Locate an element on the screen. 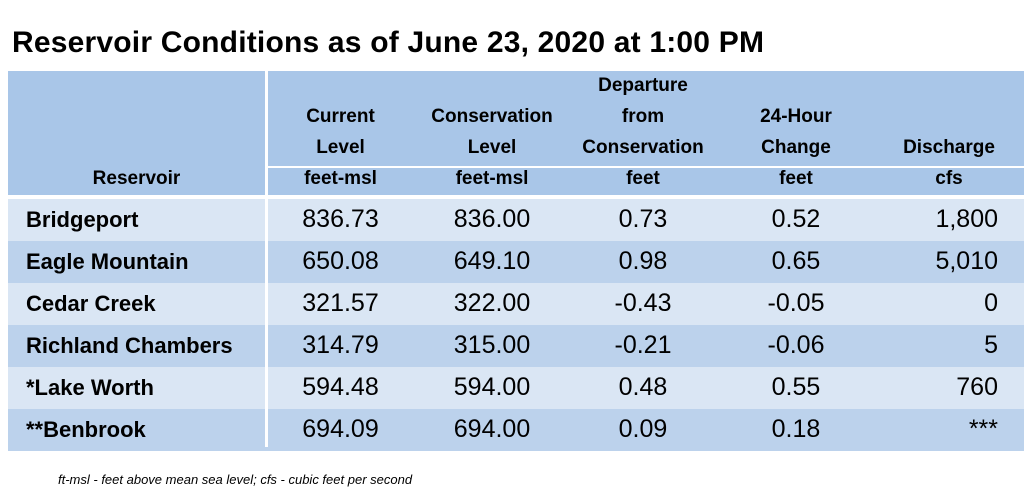 The width and height of the screenshot is (1034, 498). discharge-value: 5,010 is located at coordinates (966, 261).